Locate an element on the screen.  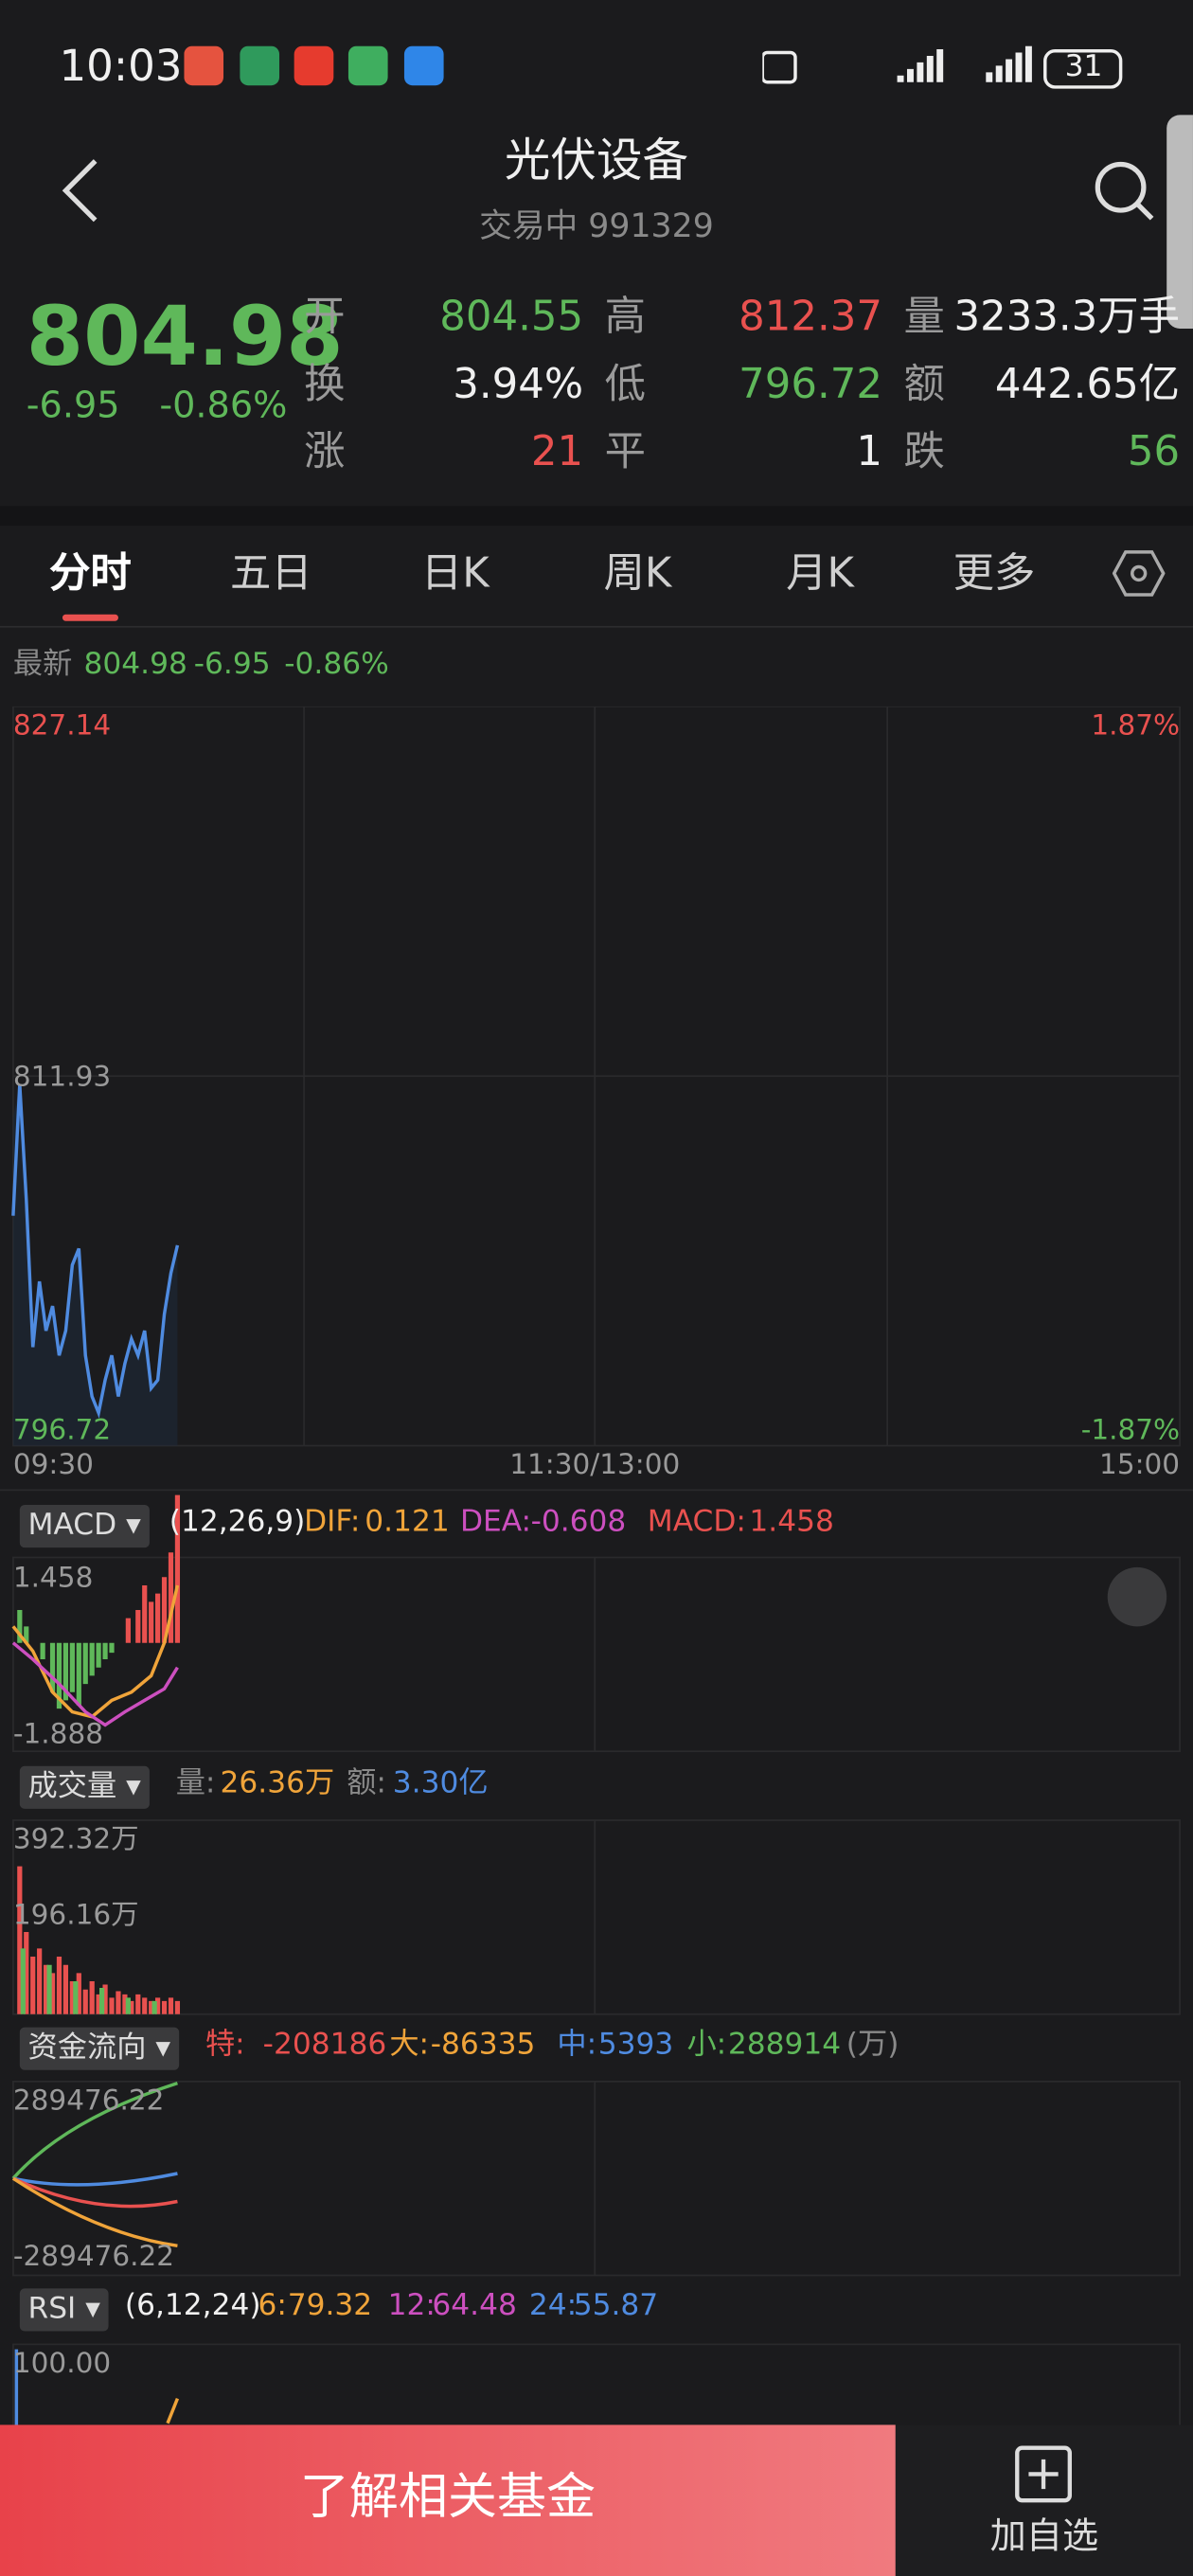
pct-top-label: 1.87% is located at coordinates (1136, 726).